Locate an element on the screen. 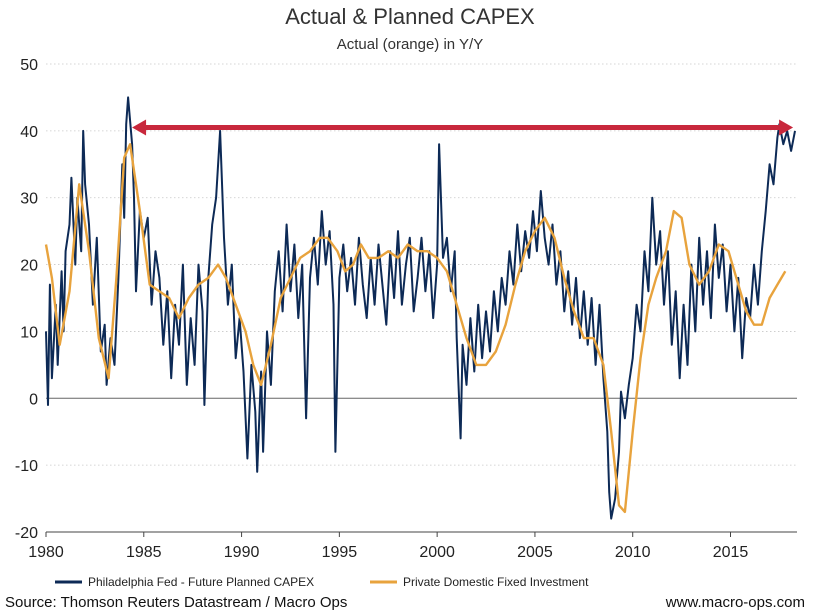 Image resolution: width=815 pixels, height=611 pixels. x-tick-label: 1990 is located at coordinates (242, 552).